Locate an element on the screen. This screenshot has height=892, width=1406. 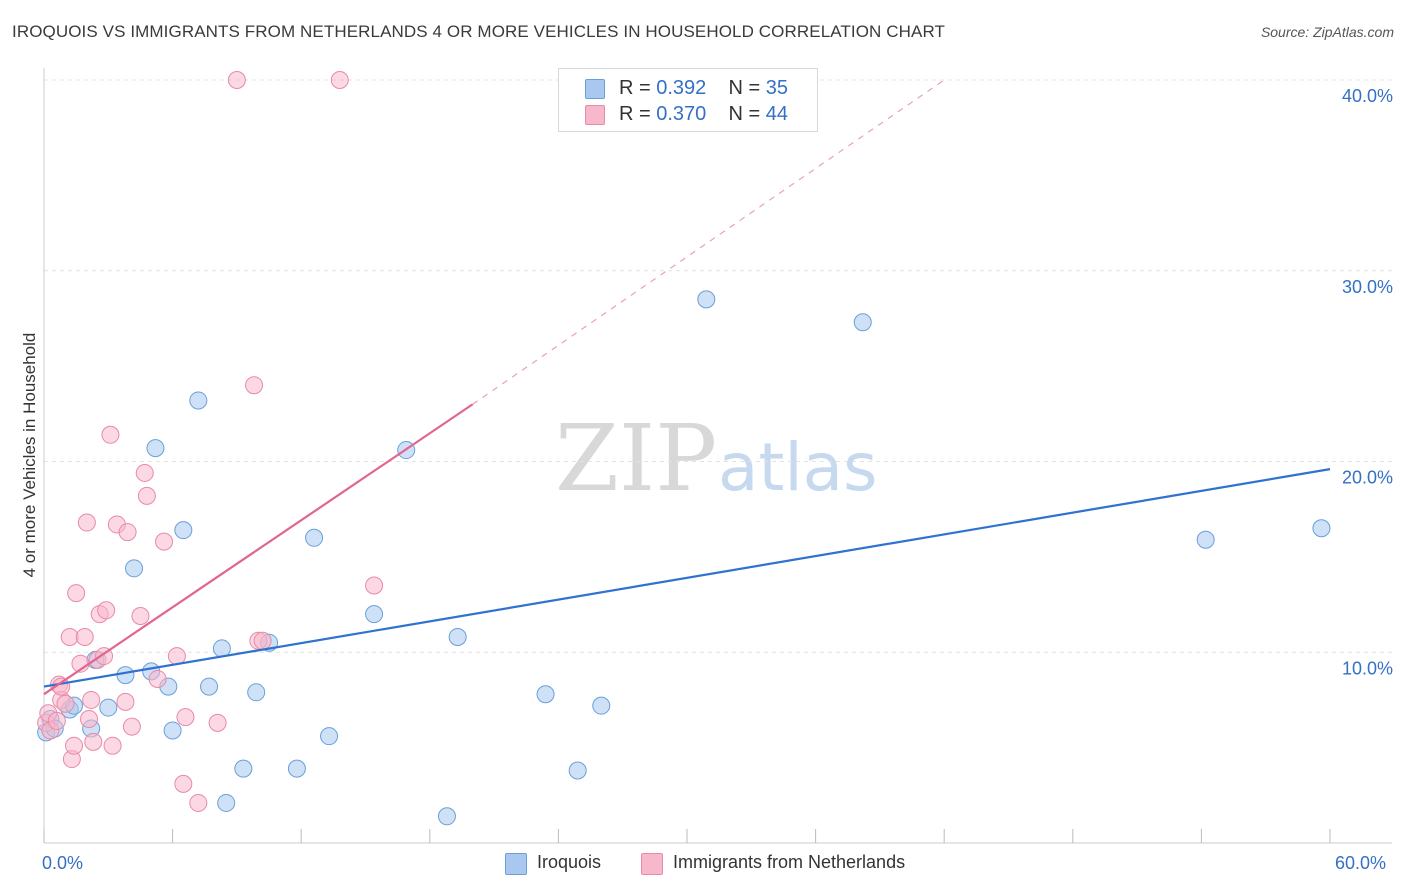
legend-r-value: 0.370 is located at coordinates (681, 114).